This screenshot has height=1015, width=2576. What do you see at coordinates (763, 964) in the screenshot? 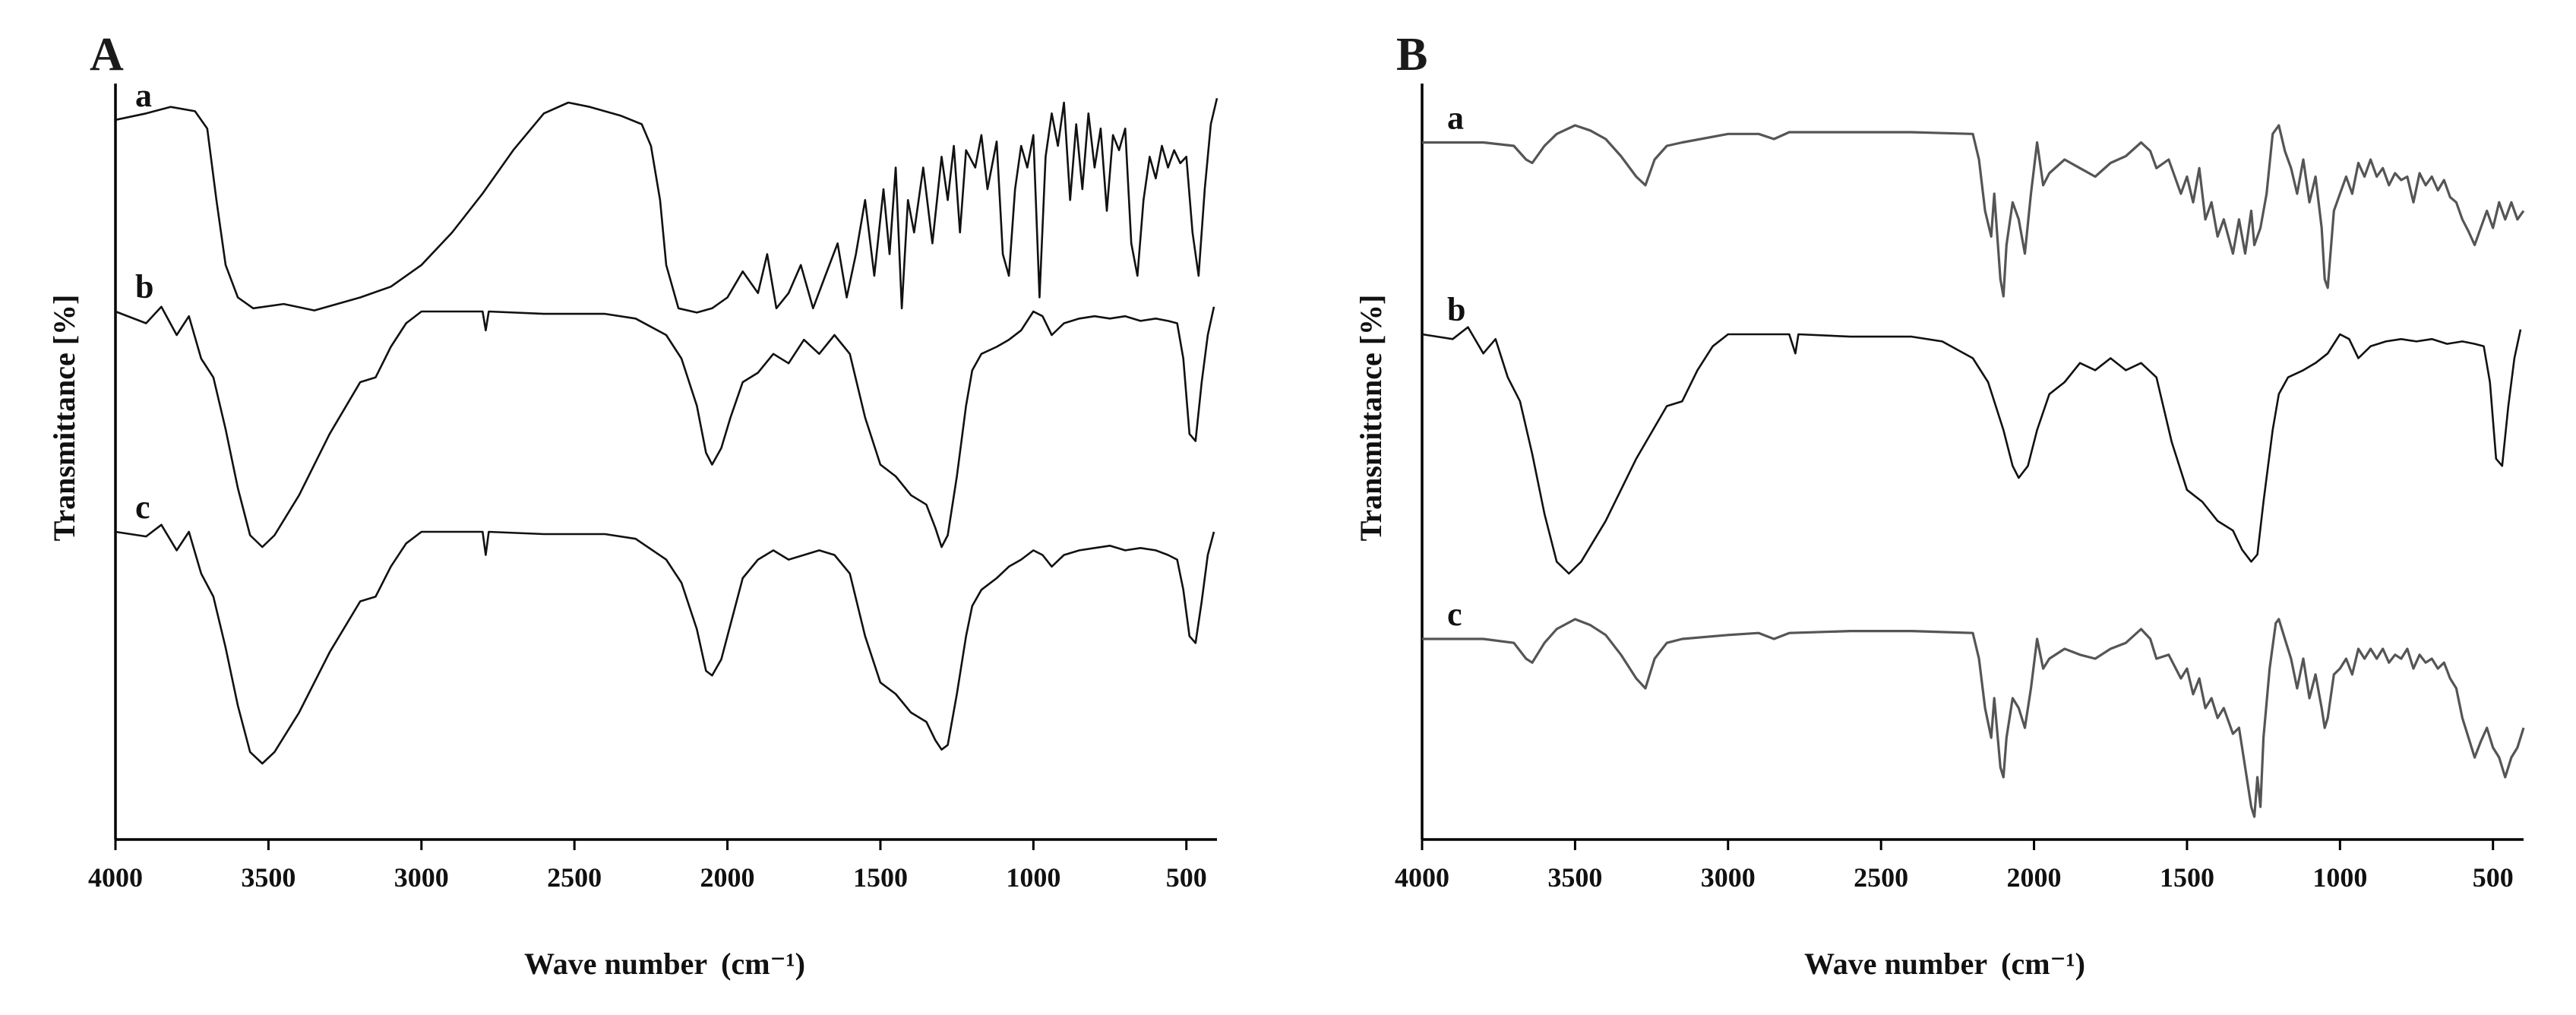
I see `panel-a-x-axis-unit: (cm⁻¹)` at bounding box center [763, 964].